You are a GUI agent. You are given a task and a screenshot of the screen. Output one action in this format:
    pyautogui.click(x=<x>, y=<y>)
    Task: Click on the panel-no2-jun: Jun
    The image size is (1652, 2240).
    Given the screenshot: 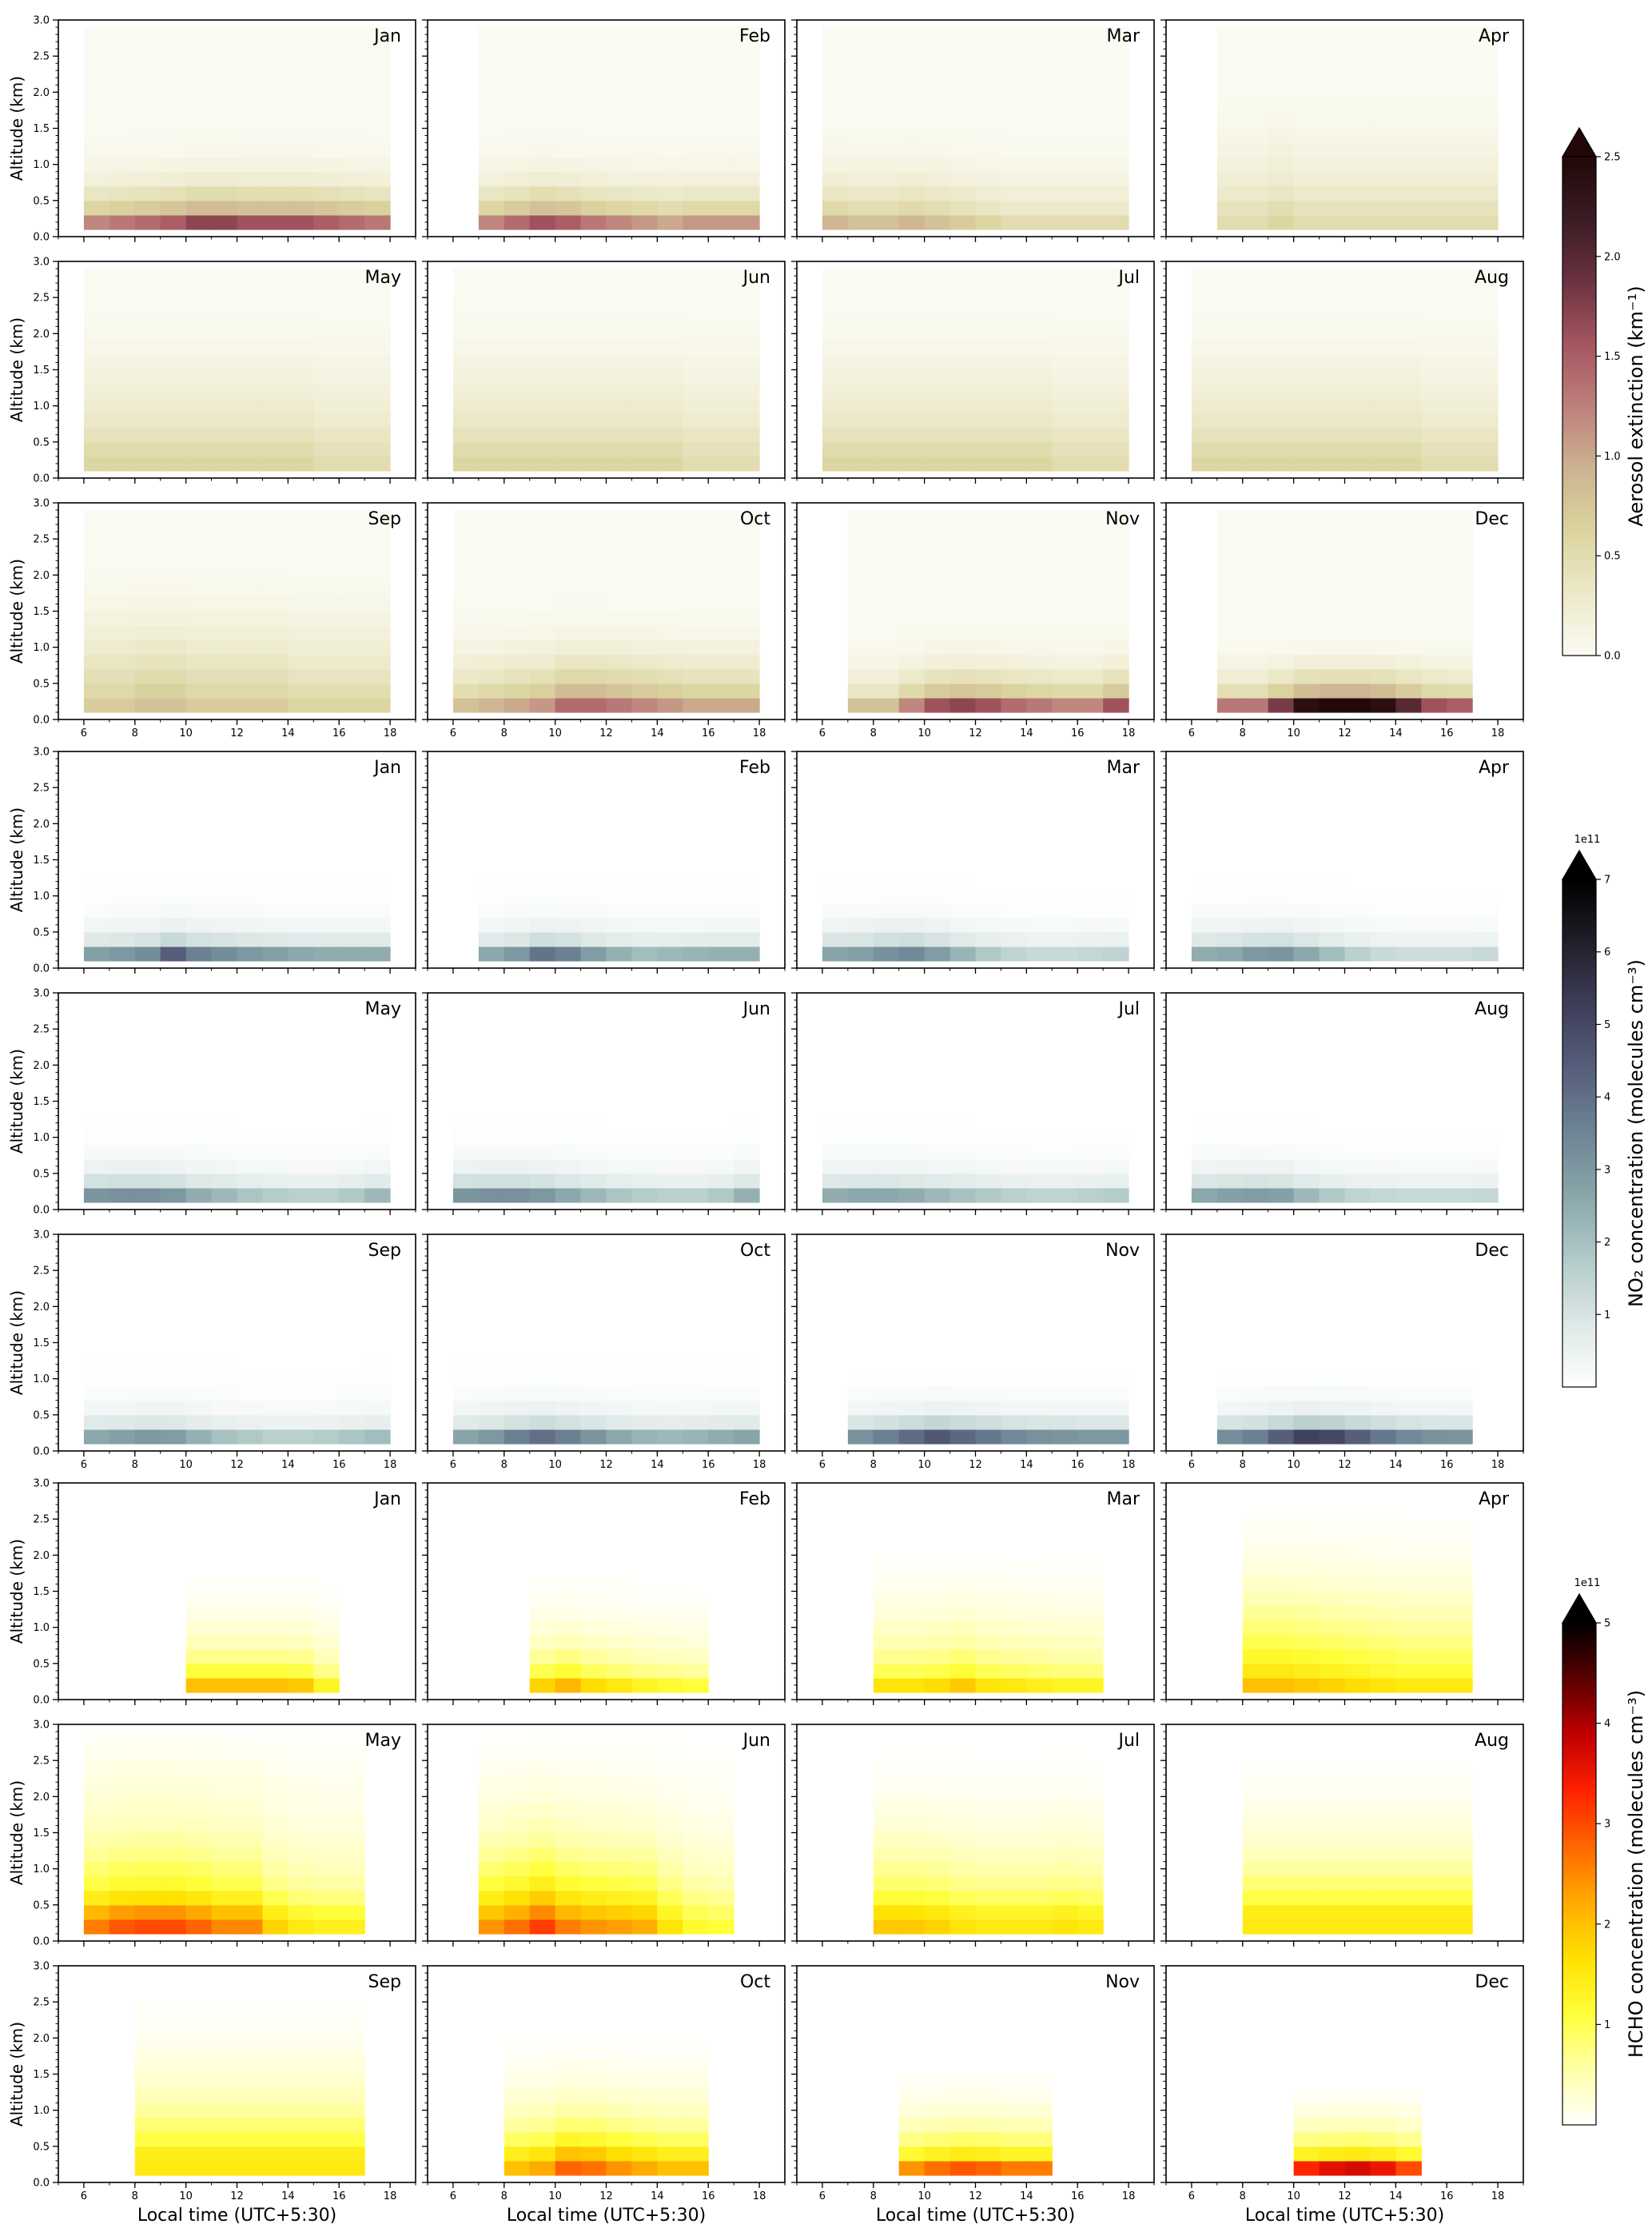 What is the action you would take?
    pyautogui.click(x=604, y=1104)
    